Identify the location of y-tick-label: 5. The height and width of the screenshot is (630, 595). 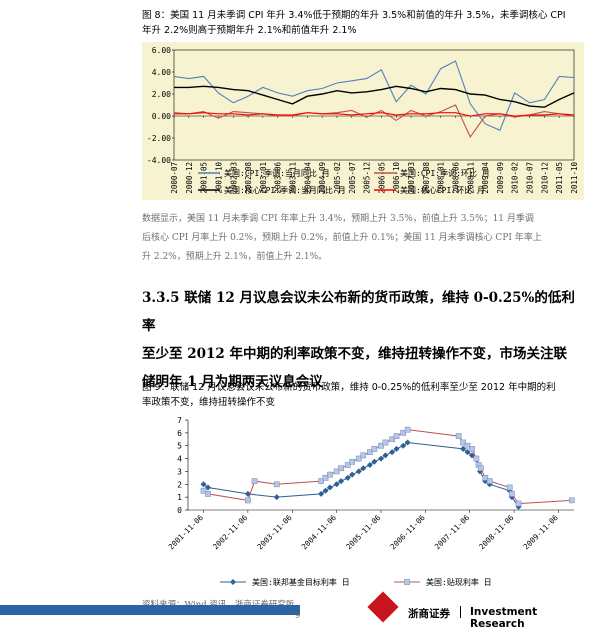
(179, 446).